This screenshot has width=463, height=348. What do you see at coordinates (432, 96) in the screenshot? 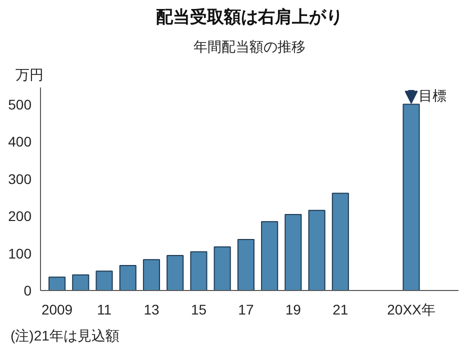
I see `annotation: 目標` at bounding box center [432, 96].